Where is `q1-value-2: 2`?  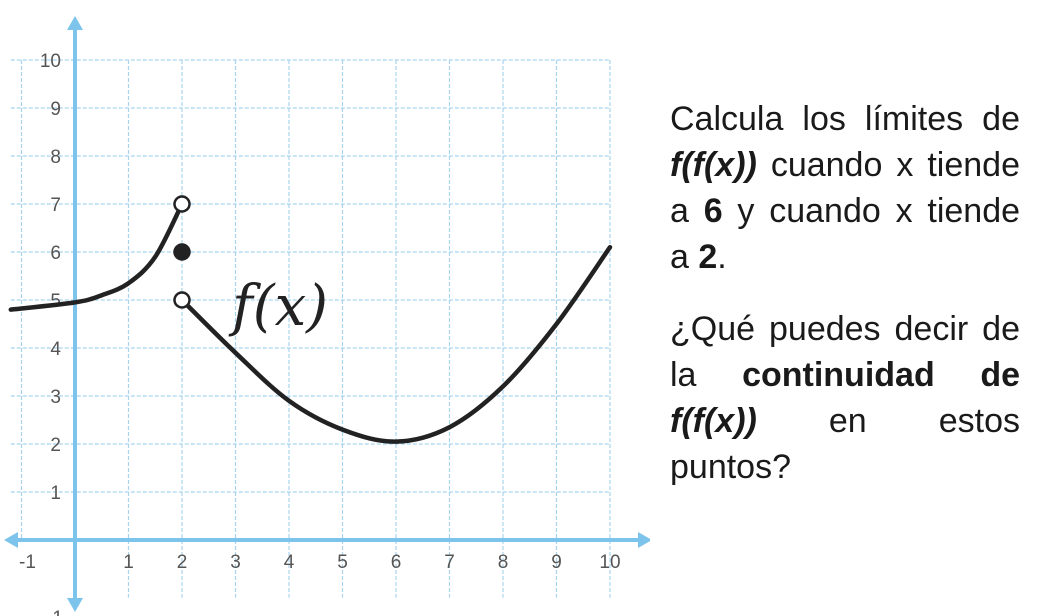 q1-value-2: 2 is located at coordinates (708, 257).